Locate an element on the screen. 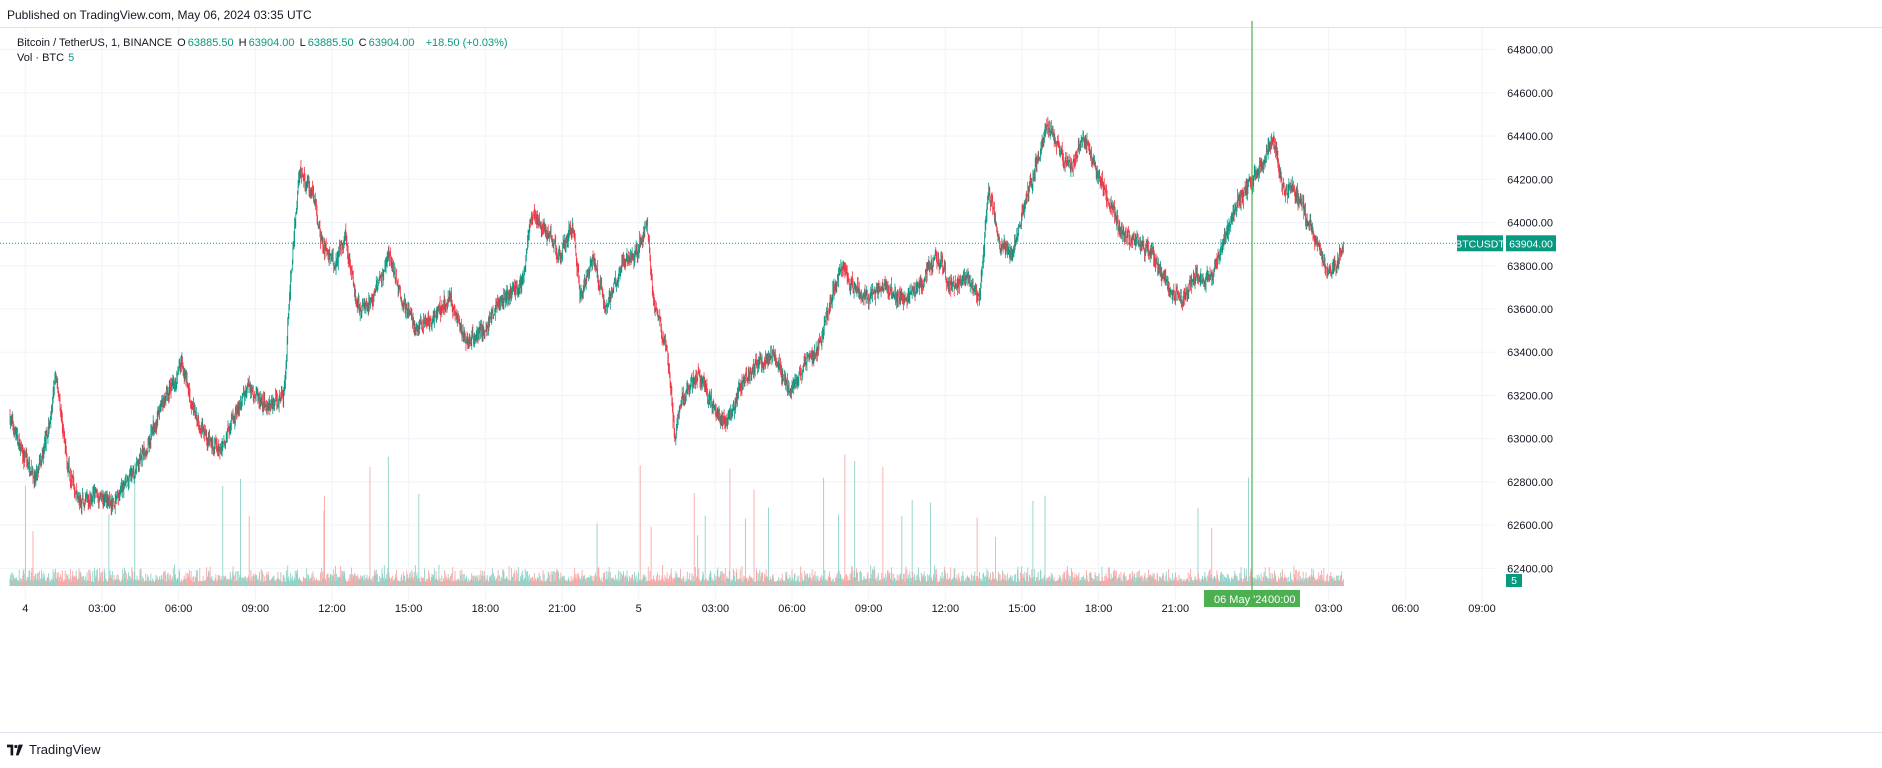 This screenshot has height=768, width=1882. crosshair-date-badge is located at coordinates (1252, 598).